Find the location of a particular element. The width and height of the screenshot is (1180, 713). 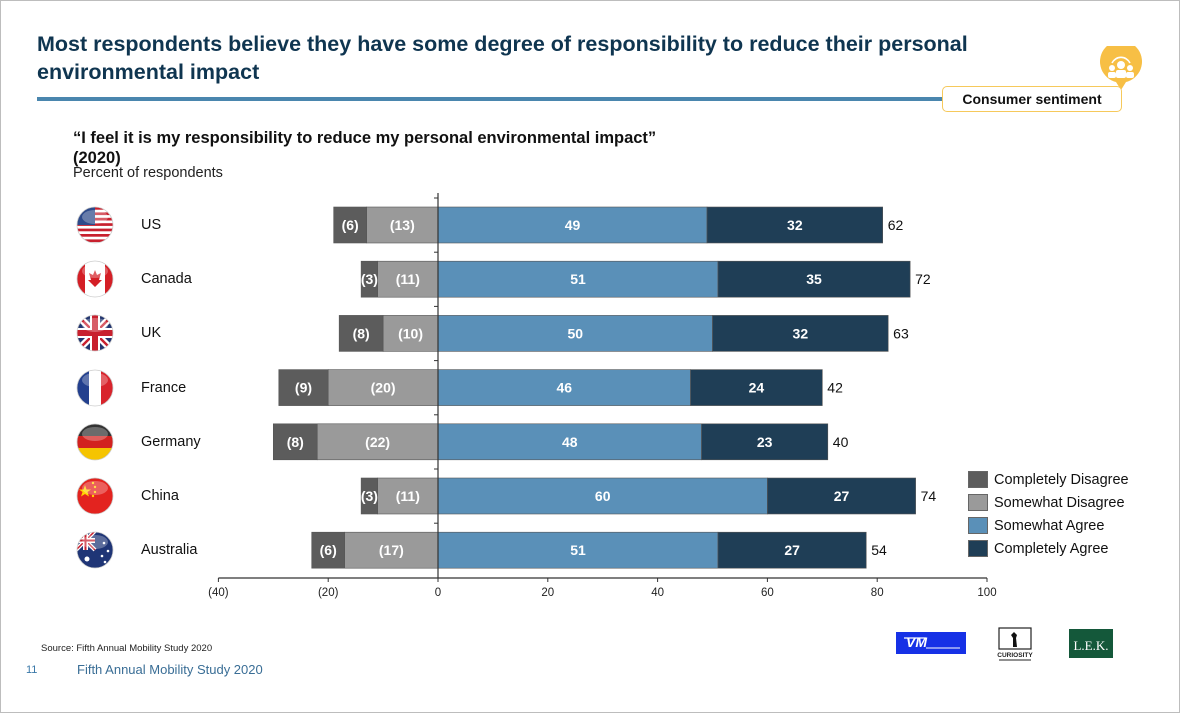

bar-somewhat-disagree-canada is located at coordinates (408, 279).